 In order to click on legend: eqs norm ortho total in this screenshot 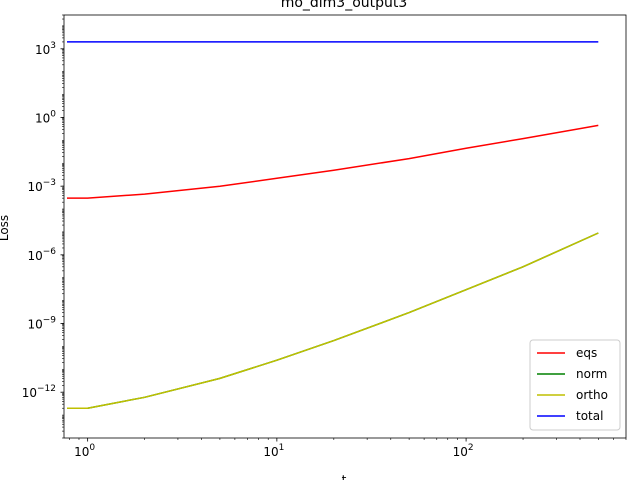, I will do `click(575, 385)`.